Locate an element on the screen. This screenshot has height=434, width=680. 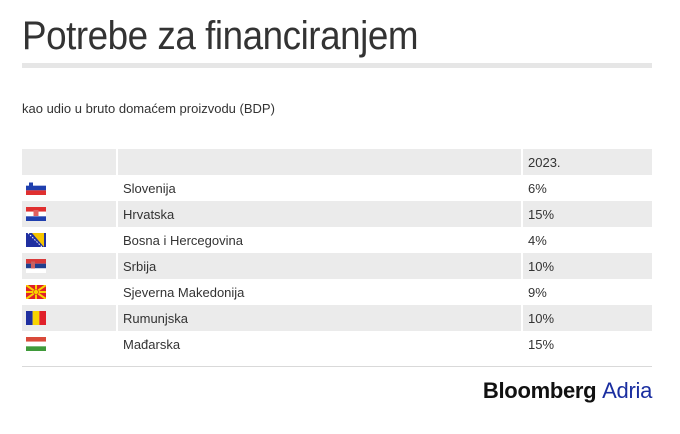
country-name: Sjeverna Makedonija is located at coordinates (320, 292).